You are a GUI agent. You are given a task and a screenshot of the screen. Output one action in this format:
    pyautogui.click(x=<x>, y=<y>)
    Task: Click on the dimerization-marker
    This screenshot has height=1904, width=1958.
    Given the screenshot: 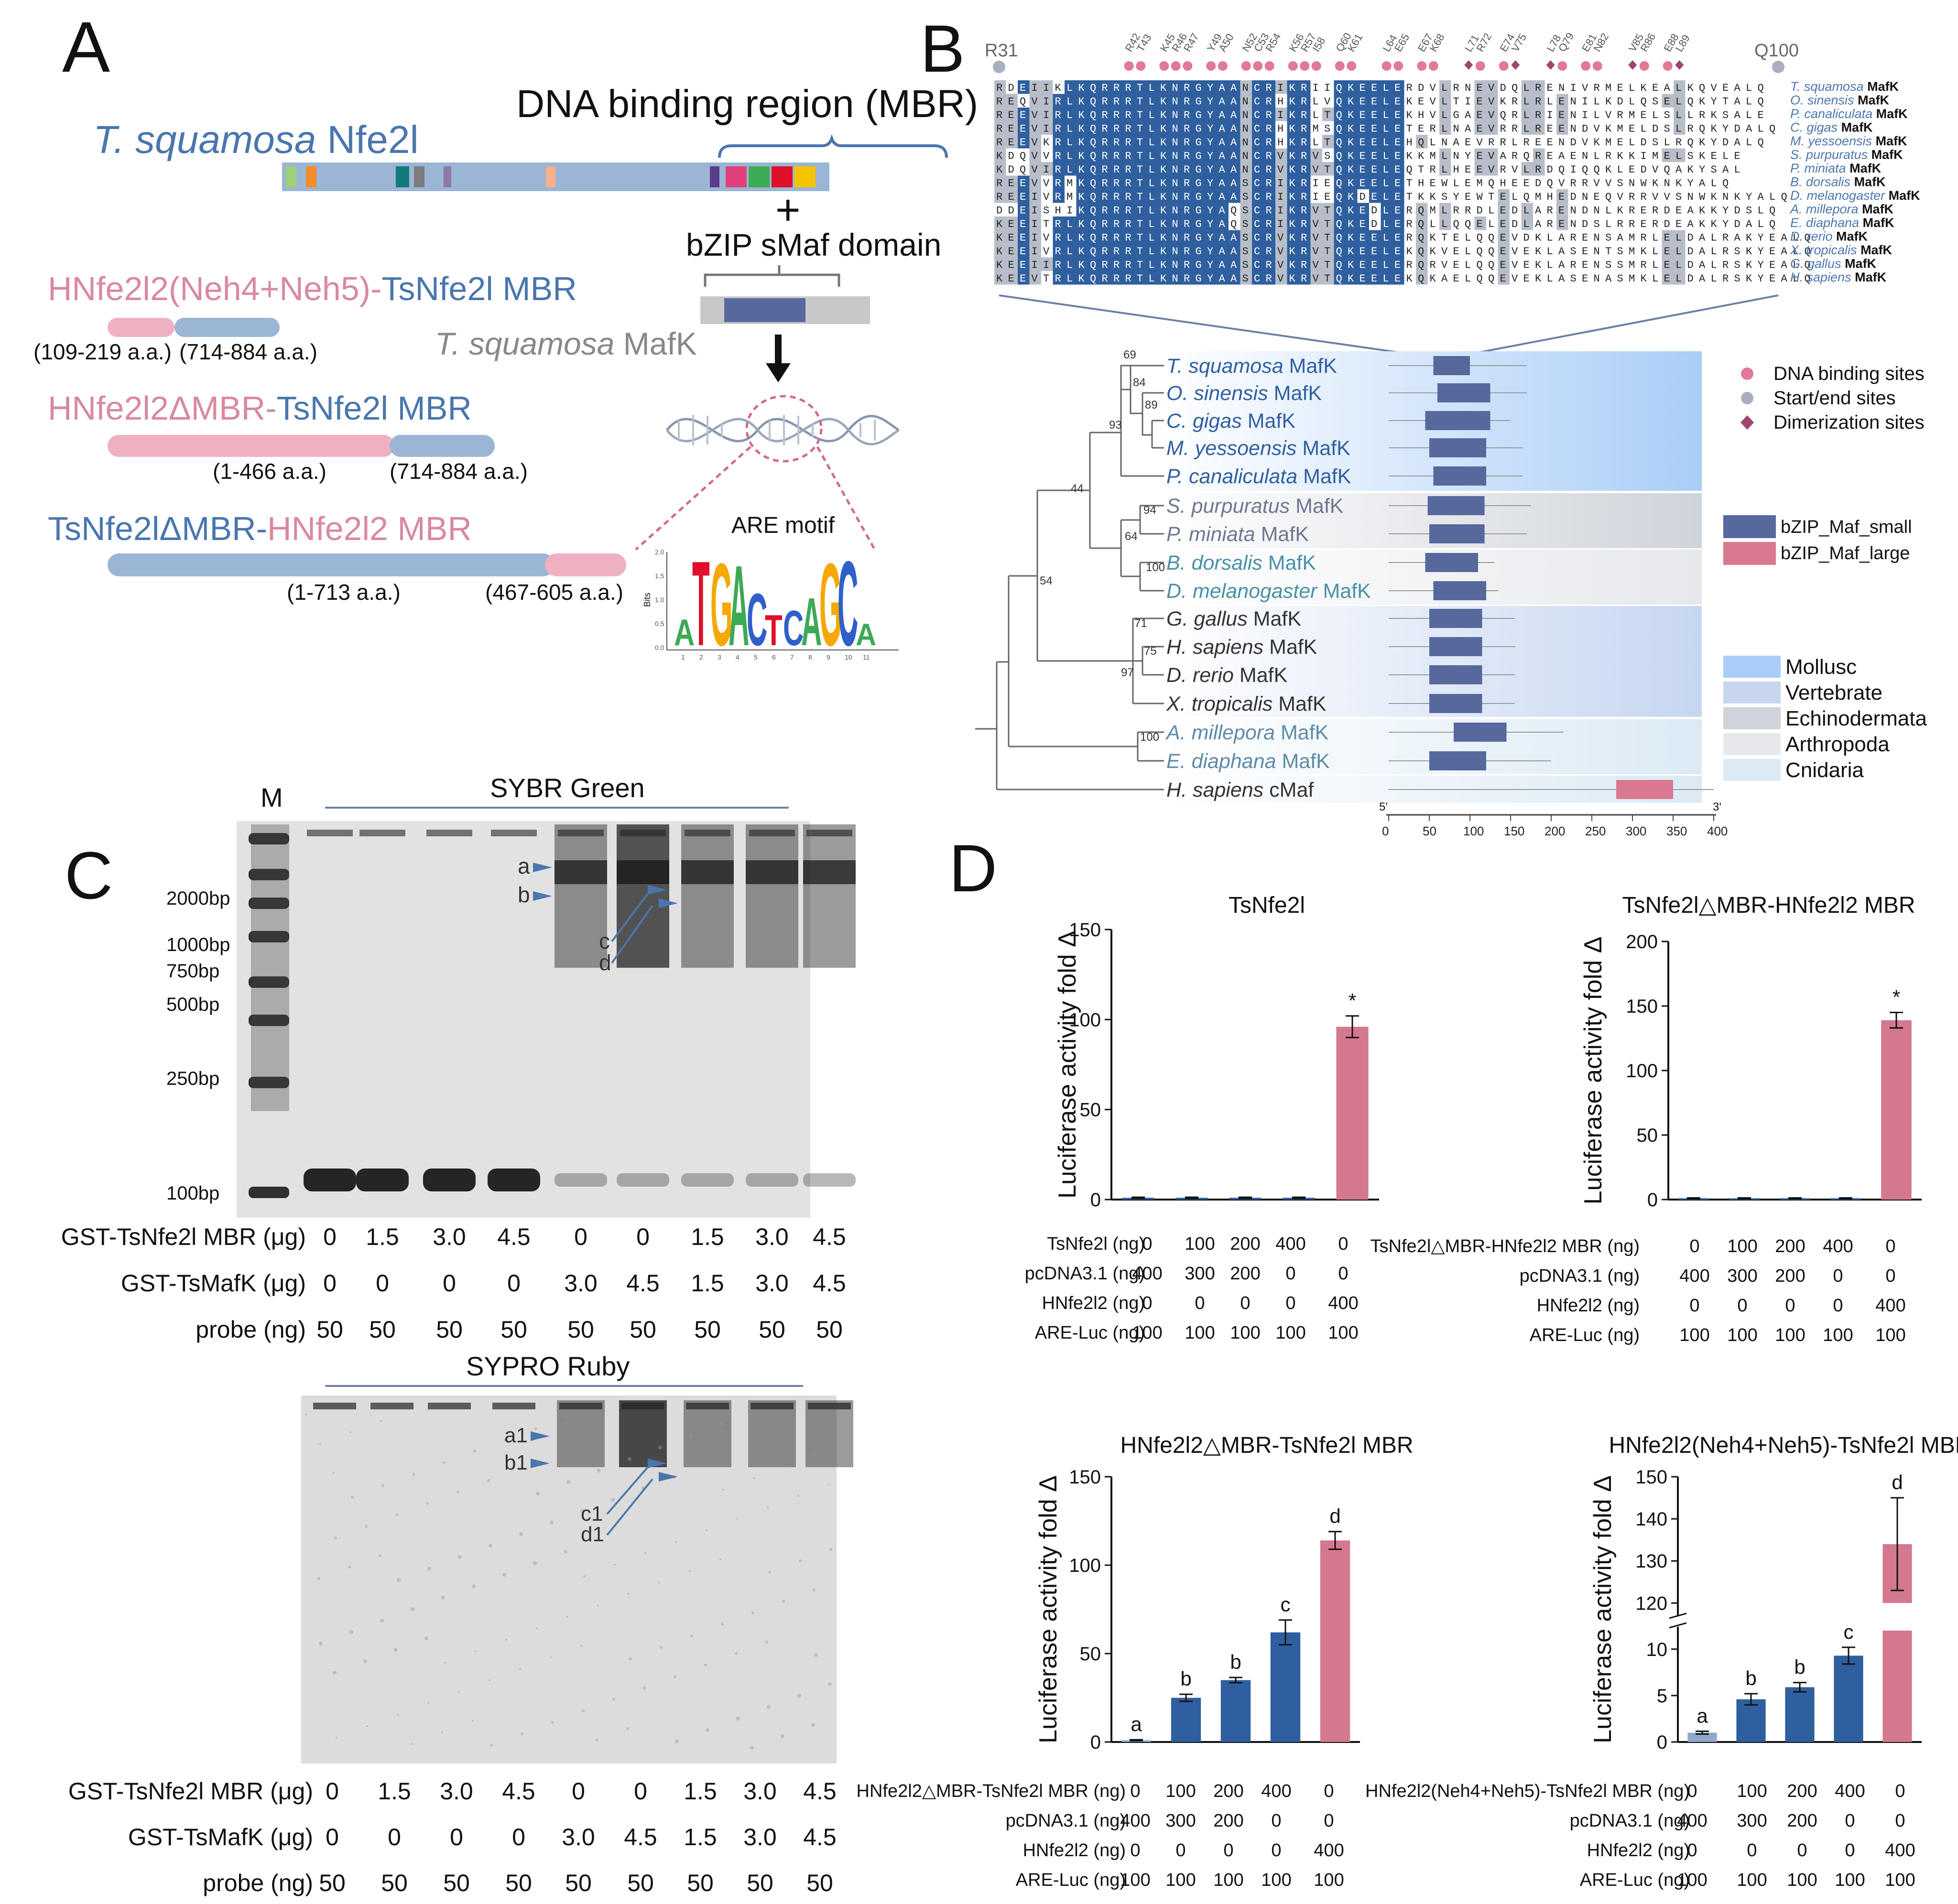 What is the action you would take?
    pyautogui.click(x=1680, y=65)
    